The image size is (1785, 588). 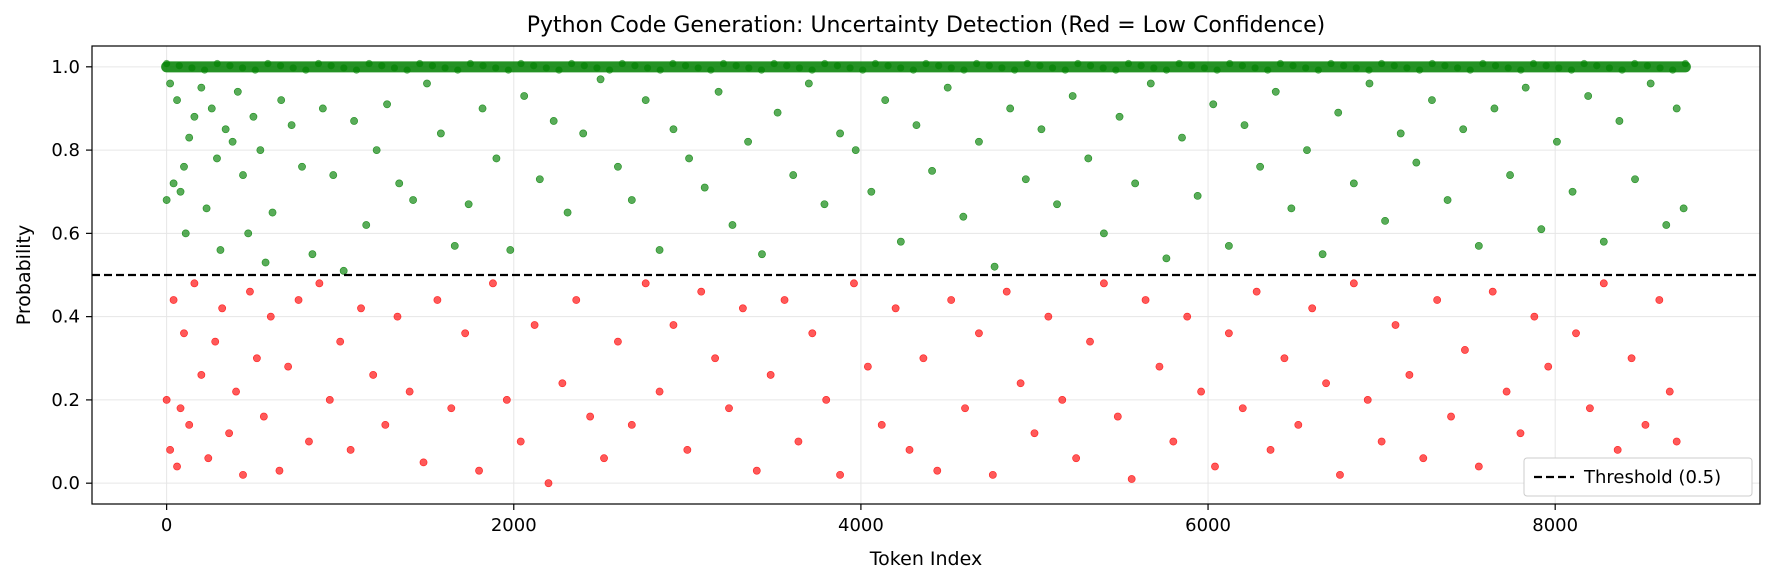 I want to click on x-axis-label: Token Index, so click(x=925, y=559).